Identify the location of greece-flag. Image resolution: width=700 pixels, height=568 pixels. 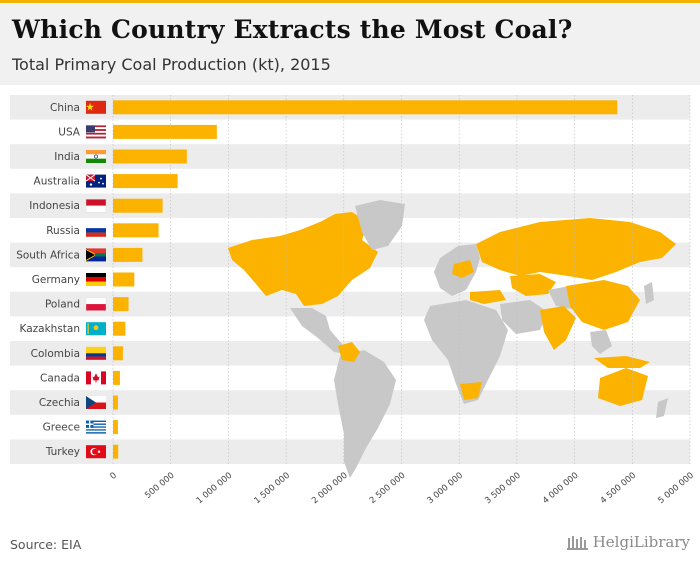
(96, 427).